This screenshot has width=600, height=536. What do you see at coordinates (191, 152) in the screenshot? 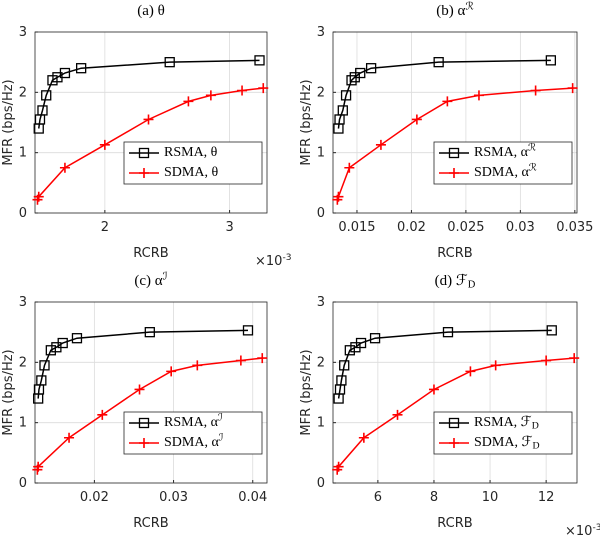
I see `legend-label: RSMA, θ` at bounding box center [191, 152].